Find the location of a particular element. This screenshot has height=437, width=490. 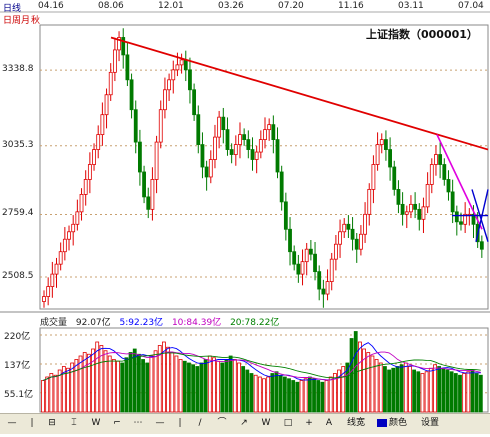

toolbar-tool-button: ⋯ is located at coordinates (138, 423).